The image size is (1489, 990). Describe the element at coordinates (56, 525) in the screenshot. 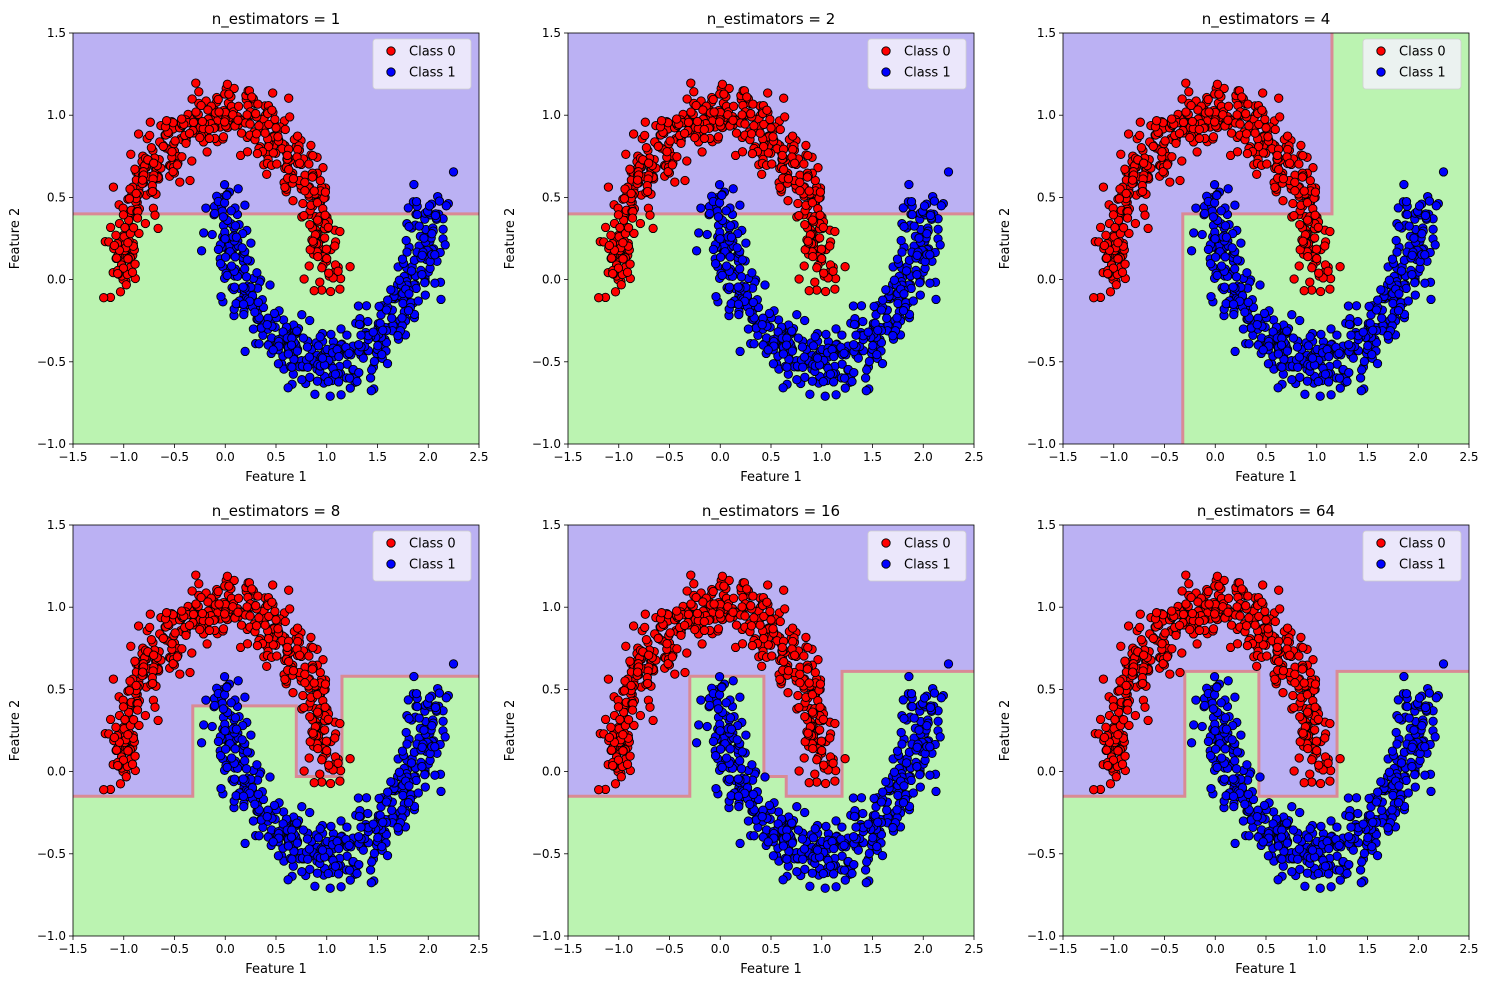

I see `y-tick-label: 1.5` at that location.